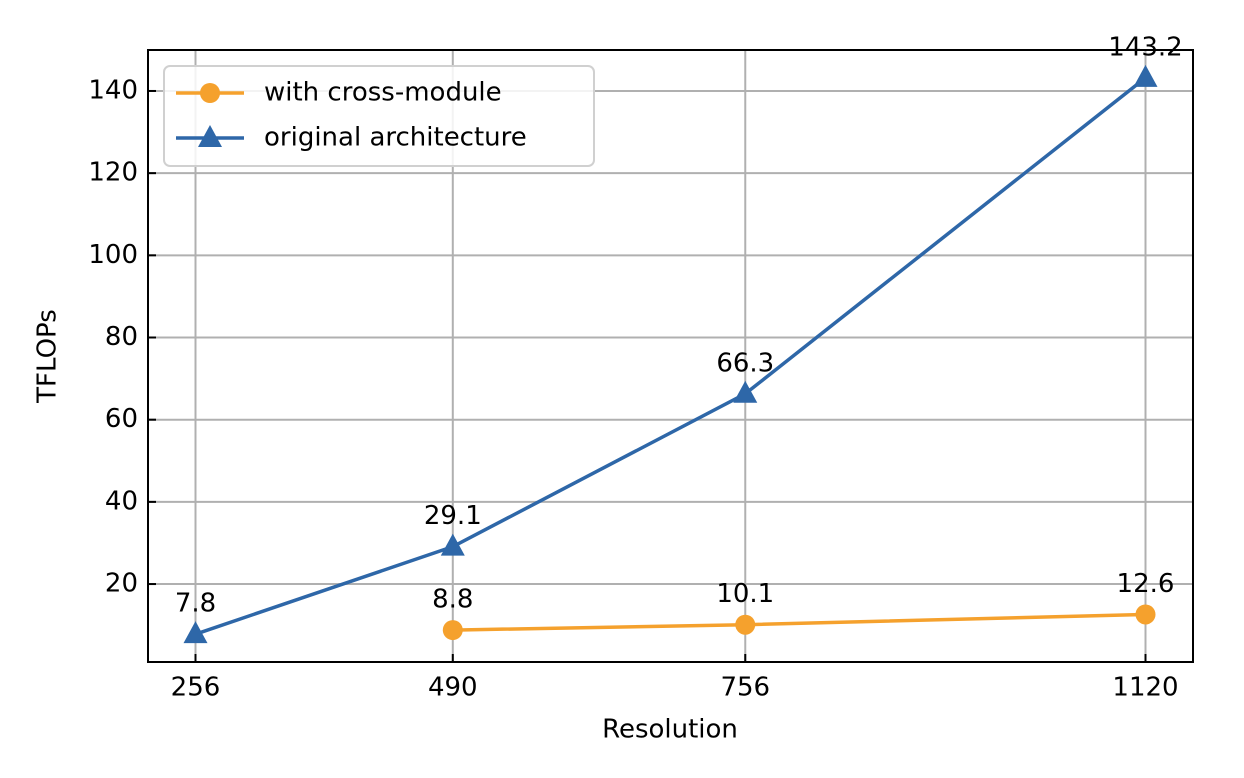 Image resolution: width=1244 pixels, height=778 pixels. Describe the element at coordinates (745, 363) in the screenshot. I see `data-label: 66.3` at that location.